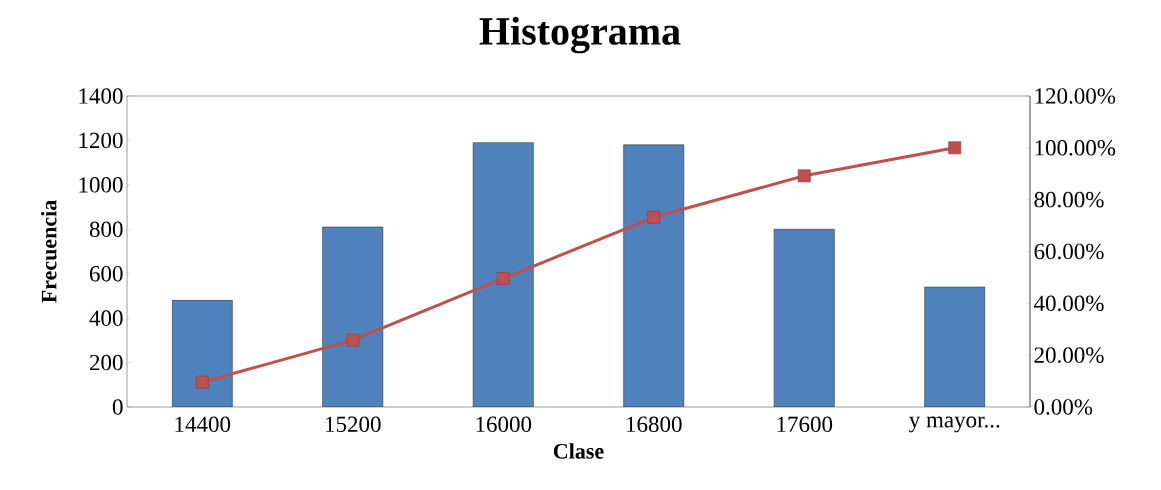  Describe the element at coordinates (49, 251) in the screenshot. I see `y-axis-title: Frecuencia` at that location.